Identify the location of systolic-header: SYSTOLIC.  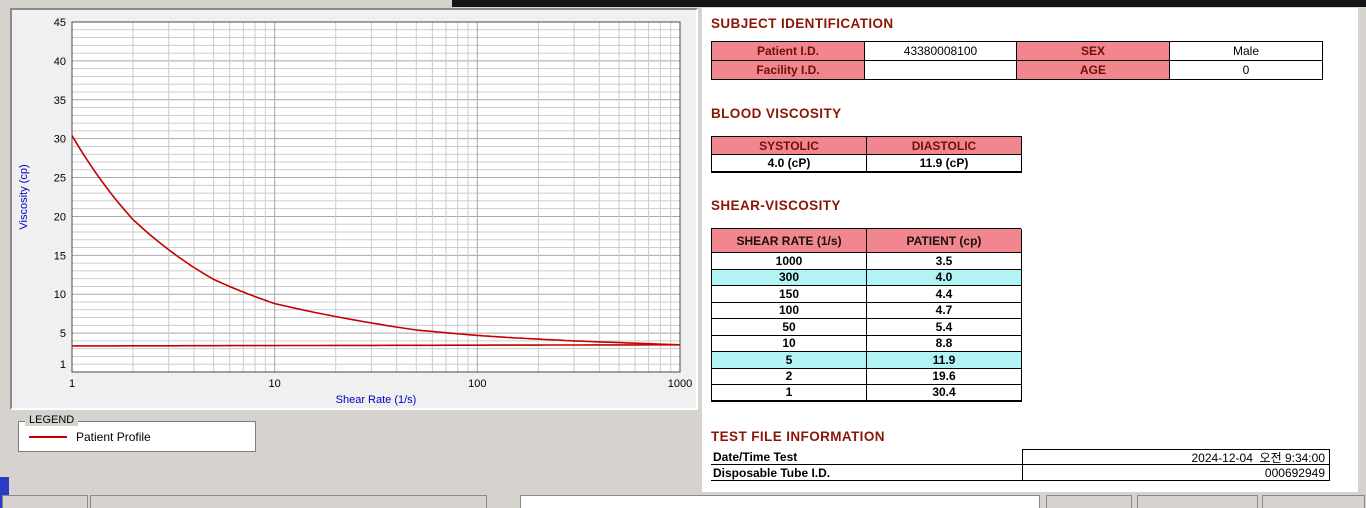
(789, 146).